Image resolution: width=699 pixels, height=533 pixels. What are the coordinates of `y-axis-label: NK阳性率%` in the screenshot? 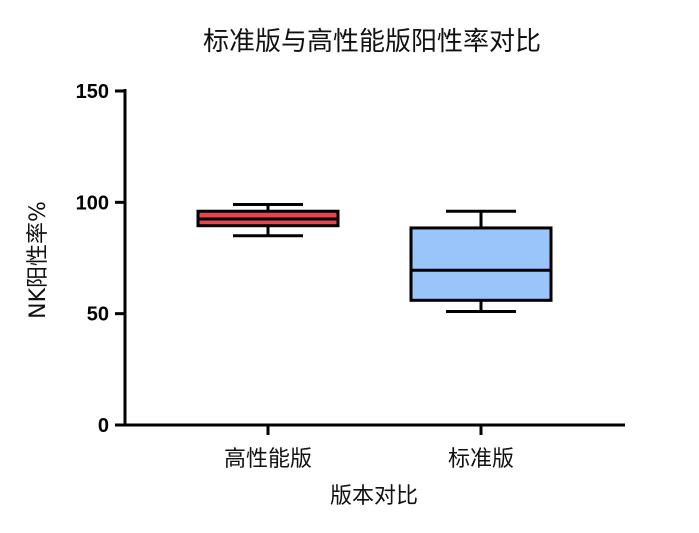 It's located at (38, 260).